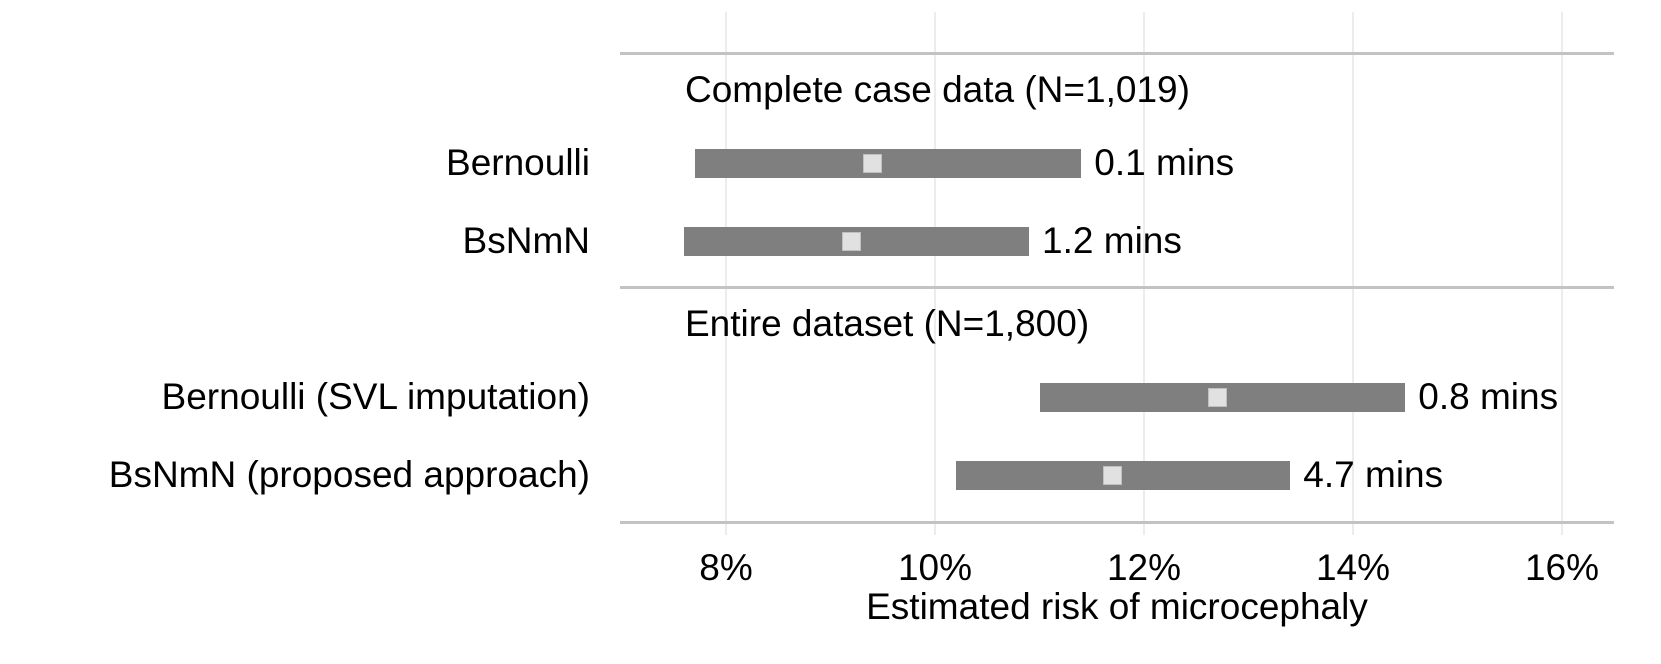 The image size is (1661, 664). I want to click on x-tick-label: 12%, so click(1144, 567).